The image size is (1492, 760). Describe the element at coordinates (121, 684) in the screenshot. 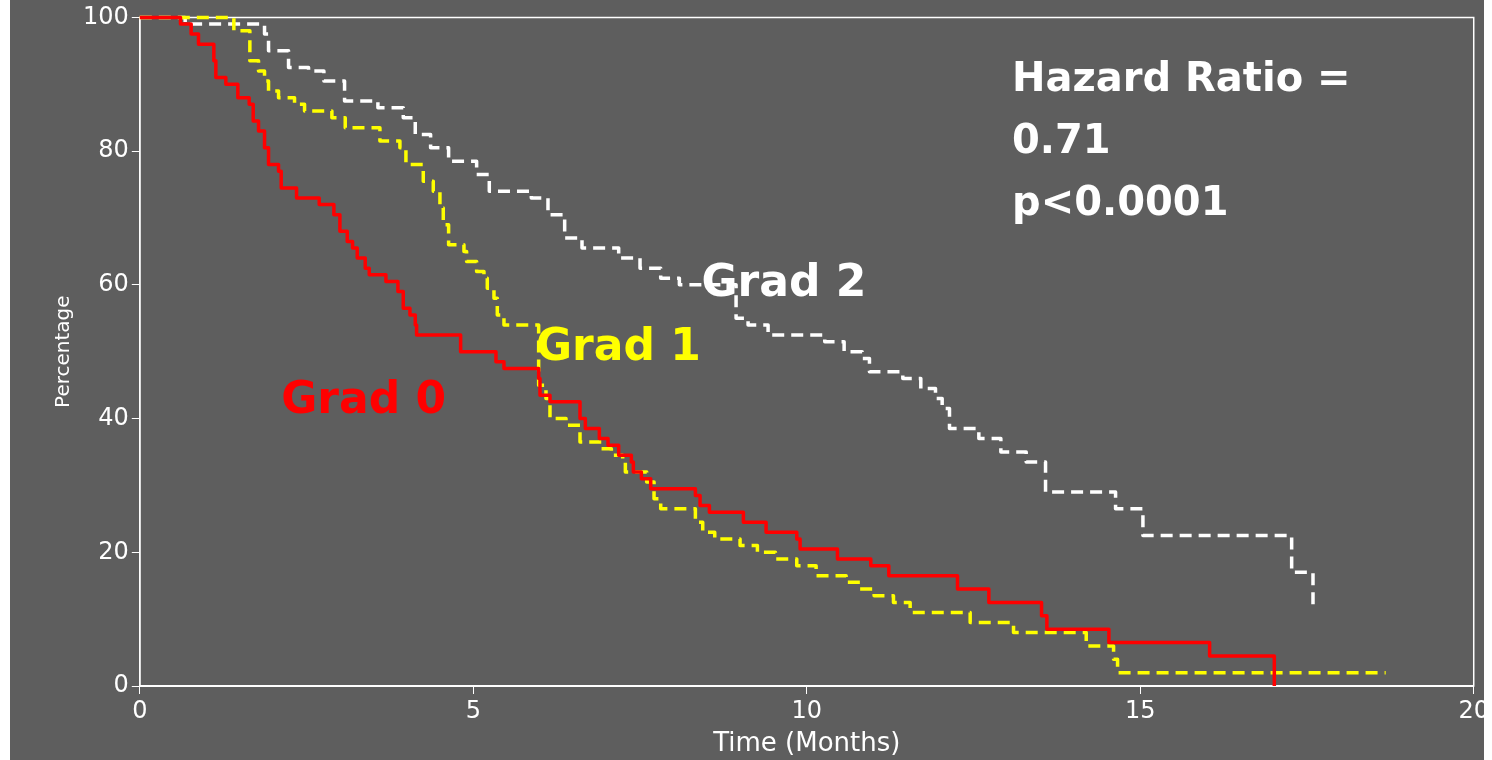

I see `y-tick-label: 0` at that location.